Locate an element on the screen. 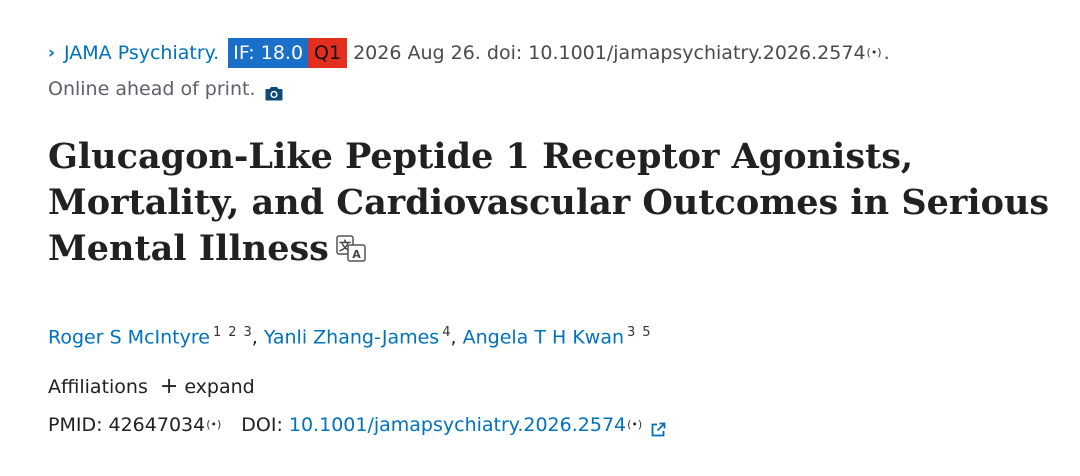  impact-factor-badge: IF: 18.0 is located at coordinates (268, 53).